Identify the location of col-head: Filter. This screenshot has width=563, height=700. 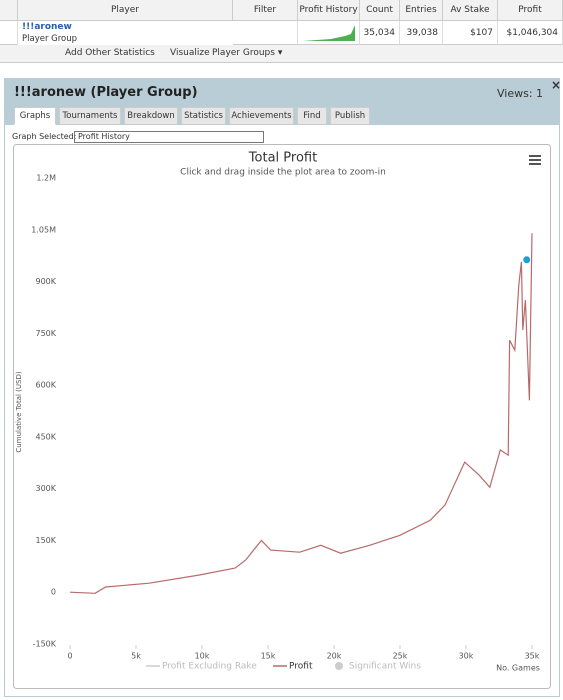
(265, 10).